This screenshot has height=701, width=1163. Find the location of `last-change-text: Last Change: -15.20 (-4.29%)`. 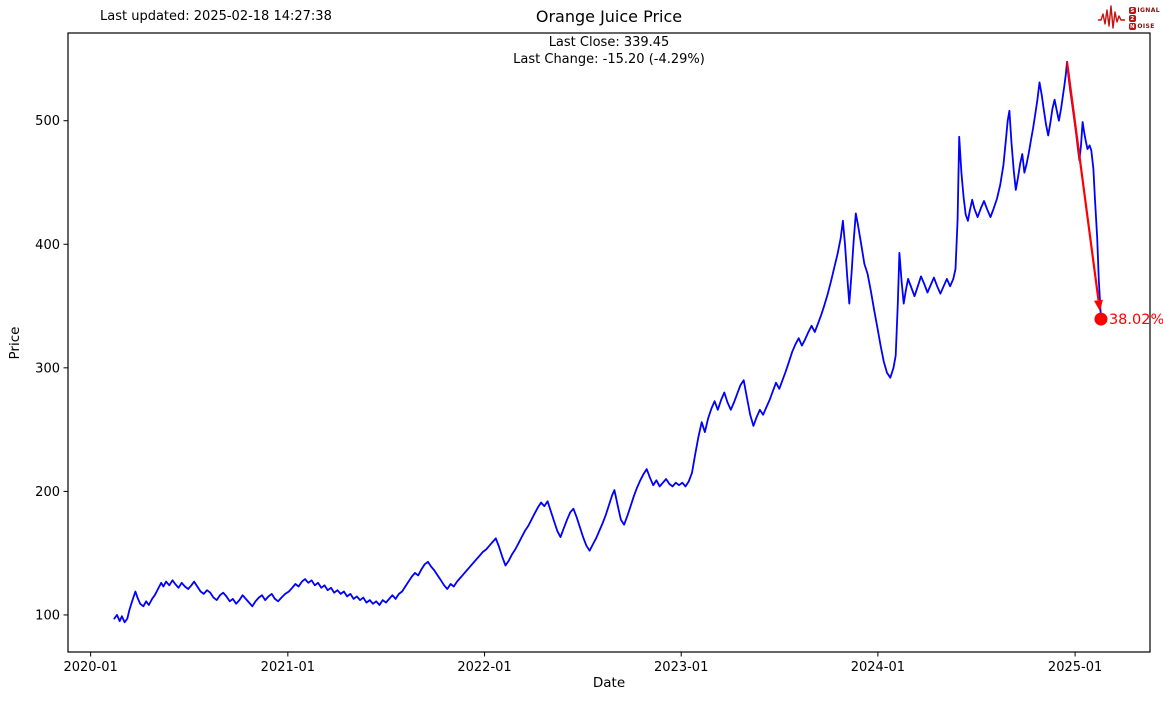

last-change-text: Last Change: -15.20 (-4.29%) is located at coordinates (609, 59).